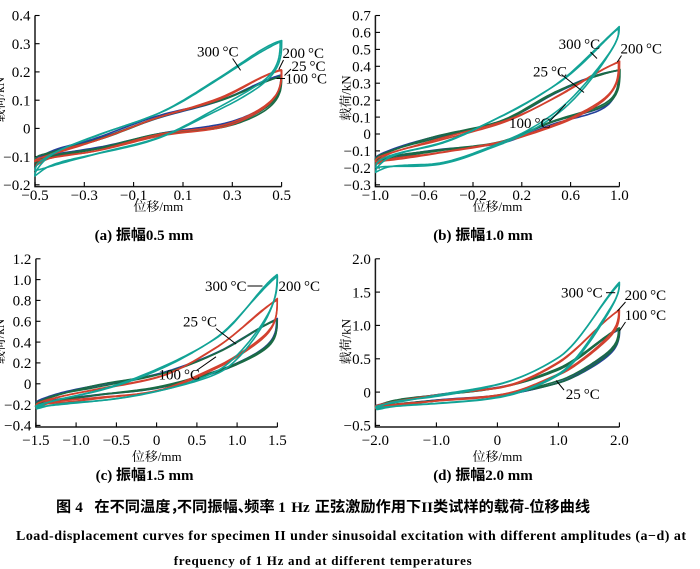 This screenshot has width=700, height=569. Describe the element at coordinates (509, 236) in the screenshot. I see `svg-text: 1.0 mm` at that location.